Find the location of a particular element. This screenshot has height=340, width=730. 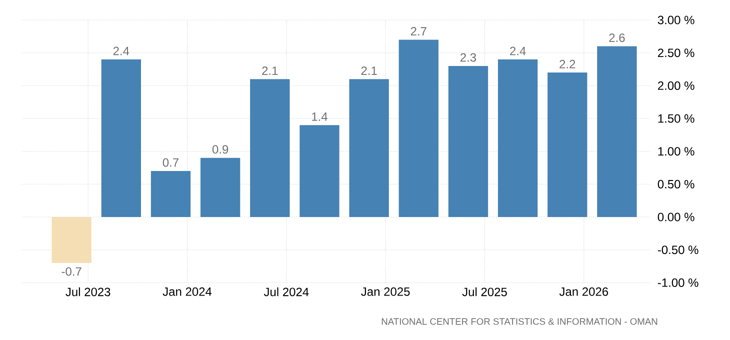

y-tick-label: 3.00 % is located at coordinates (676, 20).